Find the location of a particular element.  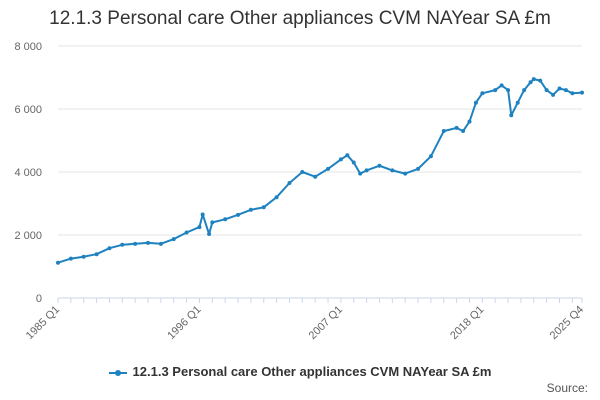

x-axis: 1985 Q1 1996 Q1 2007 Q1 2018 Q1 2025 Q4 is located at coordinates (305, 319).